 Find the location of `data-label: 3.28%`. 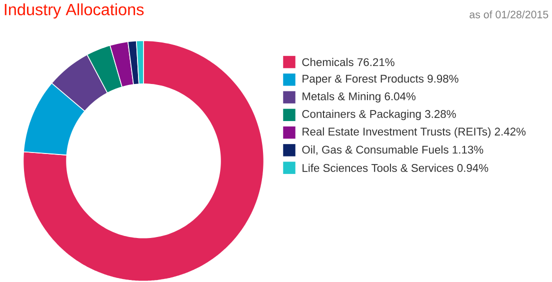

data-label: 3.28% is located at coordinates (440, 114).